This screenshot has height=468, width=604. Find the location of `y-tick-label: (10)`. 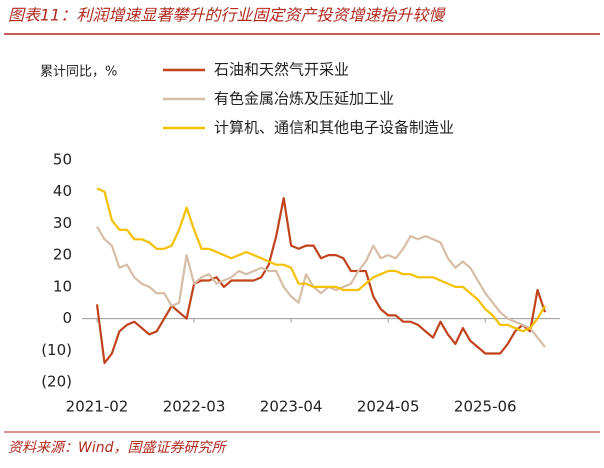

y-tick-label: (10) is located at coordinates (56, 350).